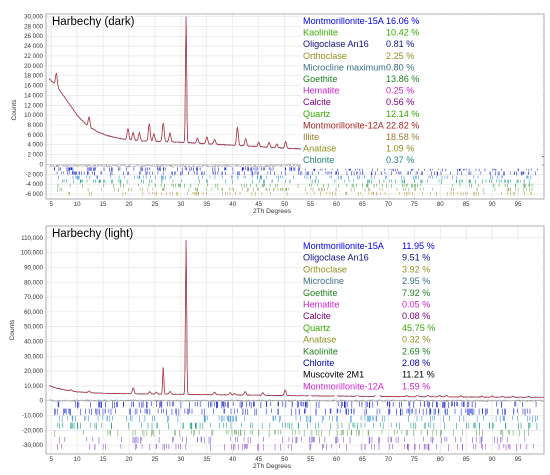 The width and height of the screenshot is (550, 475). Describe the element at coordinates (402, 137) in the screenshot. I see `legend-phase-value: 18.58 %` at that location.